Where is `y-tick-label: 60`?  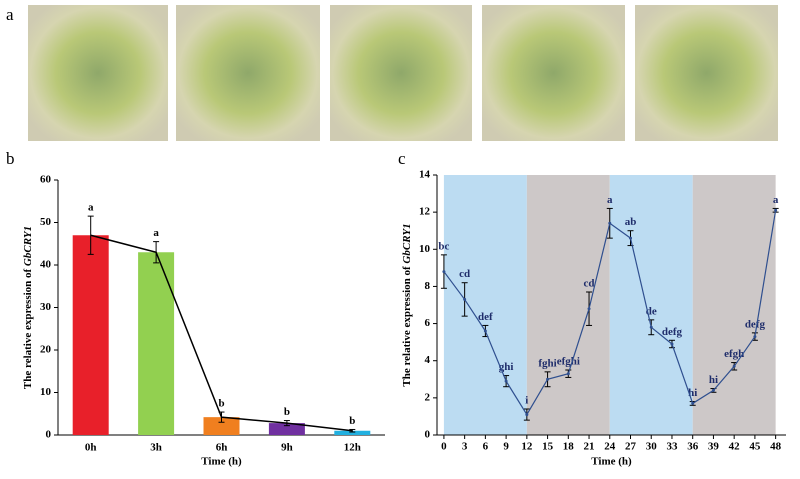 y-tick-label: 60 is located at coordinates (46, 180).